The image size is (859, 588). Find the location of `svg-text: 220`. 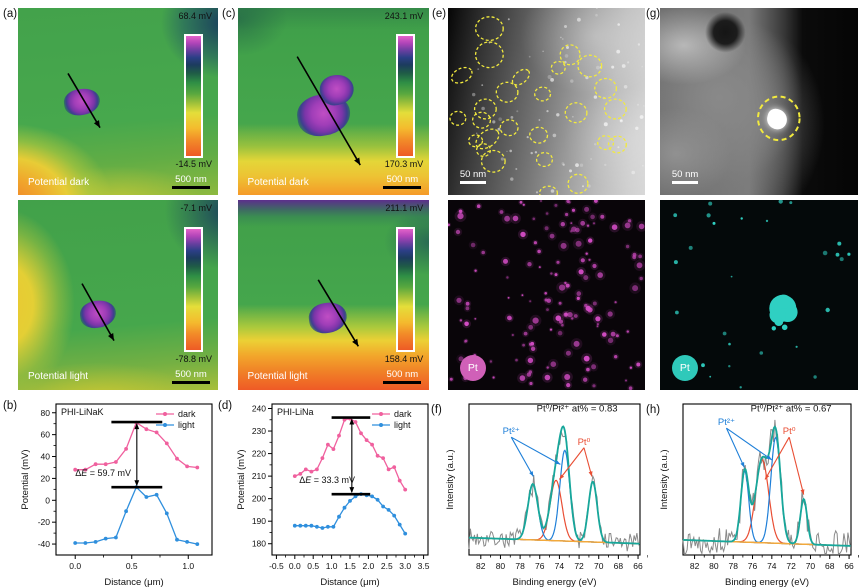

svg-text: 220 is located at coordinates (259, 454).